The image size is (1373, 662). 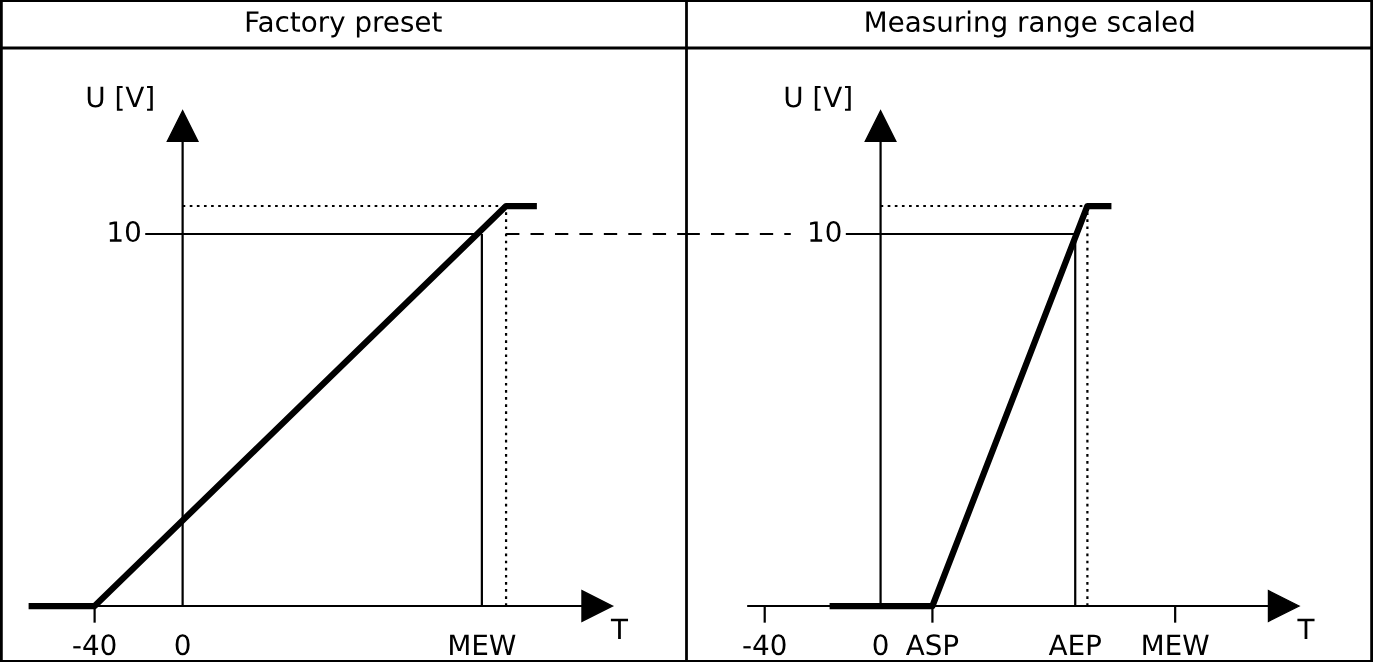 I want to click on chart-title: Factory preset, so click(x=344, y=24).